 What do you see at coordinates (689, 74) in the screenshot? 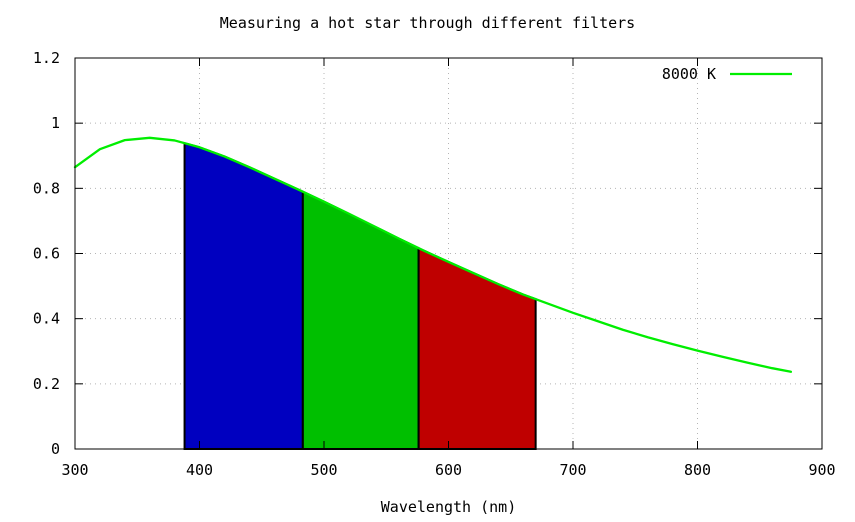
I see `legend-label: 8000 K` at bounding box center [689, 74].